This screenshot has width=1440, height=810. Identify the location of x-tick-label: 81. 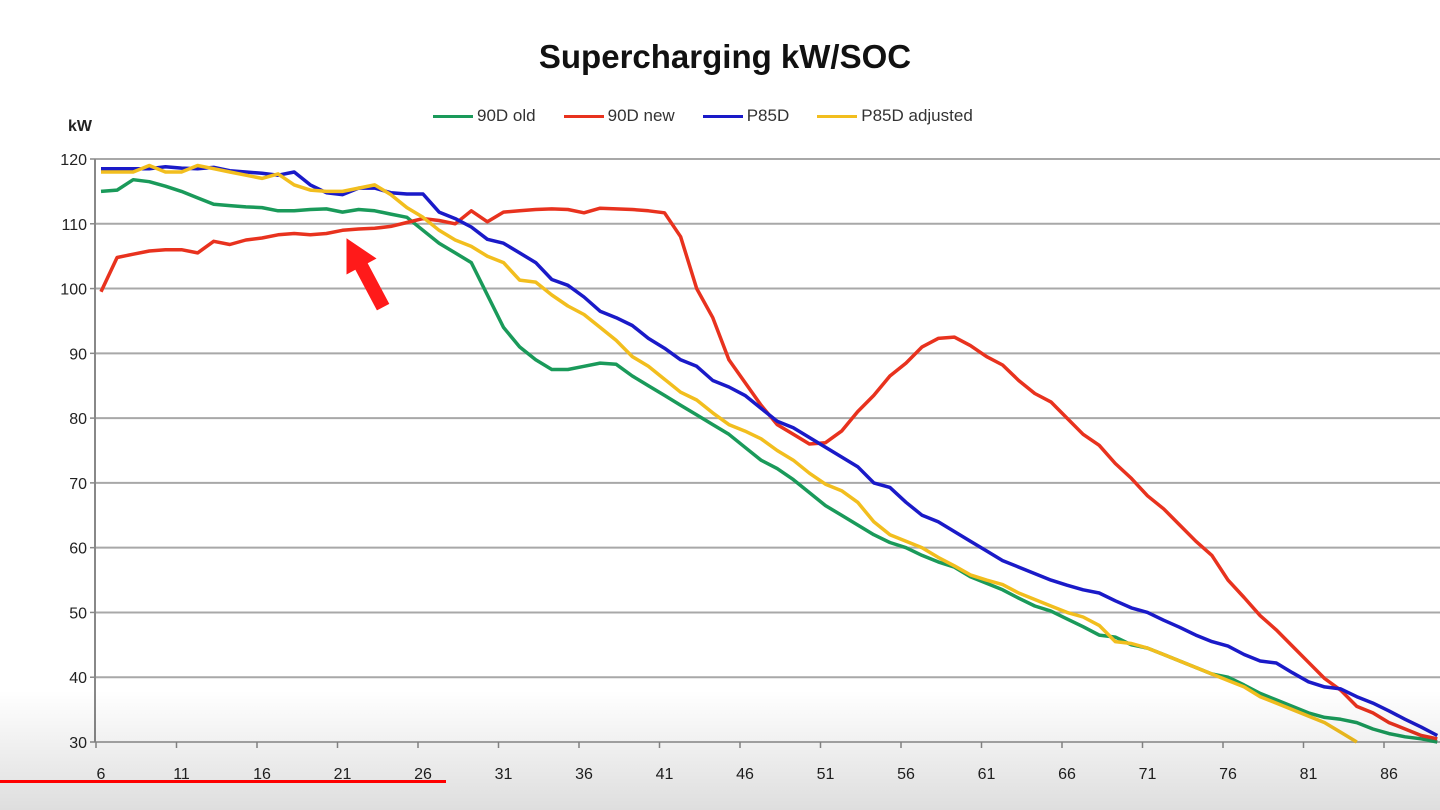
(1309, 774).